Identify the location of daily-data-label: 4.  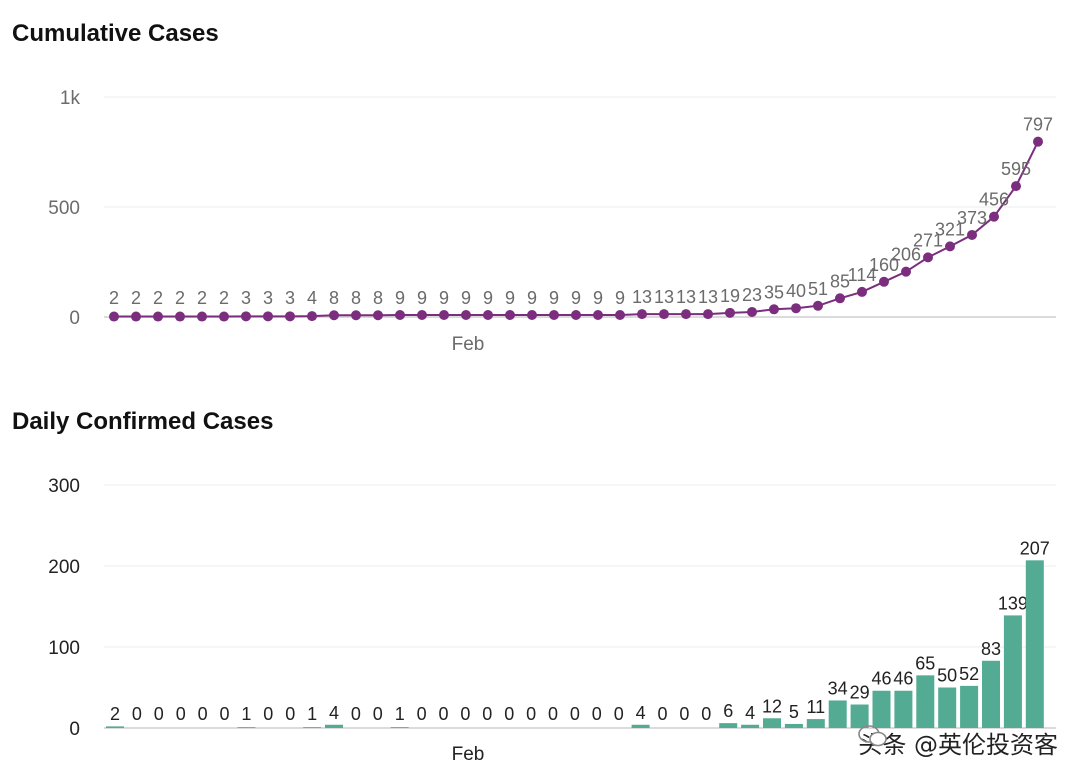
(641, 713).